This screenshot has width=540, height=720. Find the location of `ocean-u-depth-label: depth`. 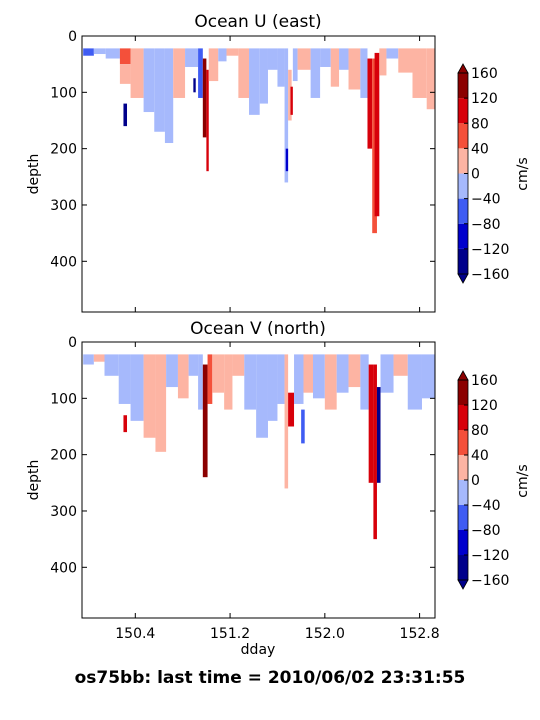

ocean-u-depth-label: depth is located at coordinates (34, 174).